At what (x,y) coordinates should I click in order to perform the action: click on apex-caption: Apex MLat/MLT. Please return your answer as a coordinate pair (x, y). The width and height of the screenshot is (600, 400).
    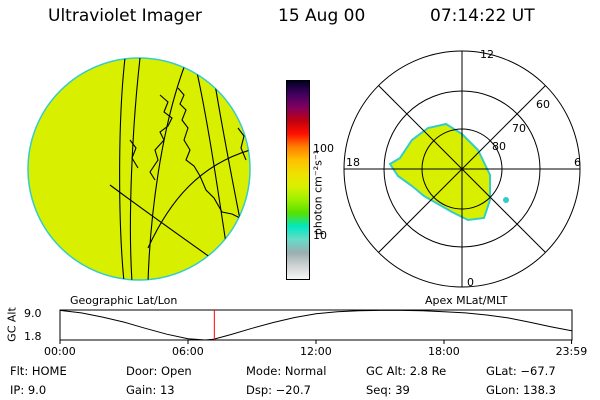
    Looking at the image, I should click on (466, 300).